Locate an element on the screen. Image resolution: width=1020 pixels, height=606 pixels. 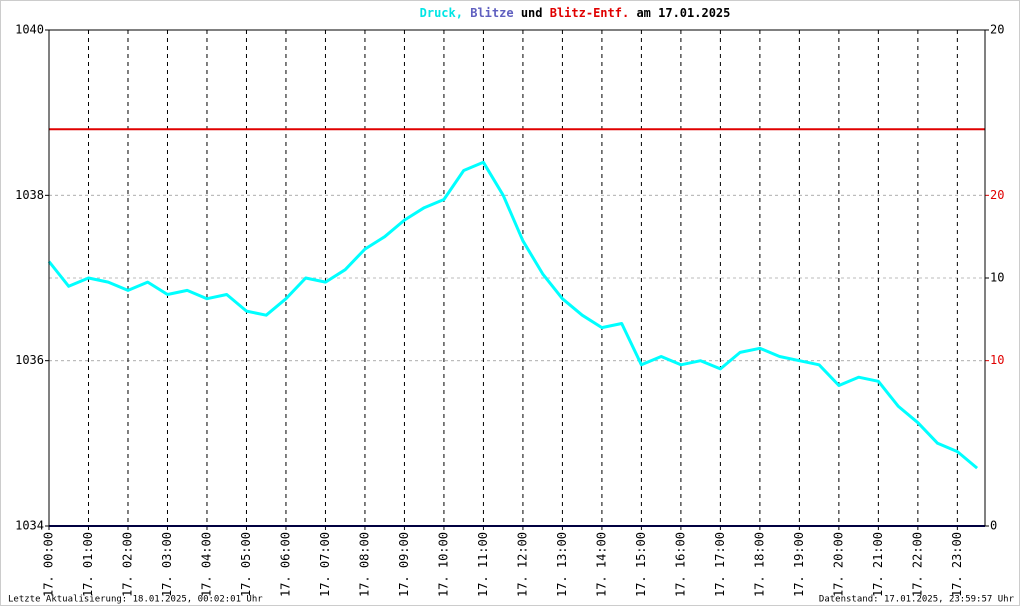
y2-tick-label: 20 is located at coordinates (997, 30).